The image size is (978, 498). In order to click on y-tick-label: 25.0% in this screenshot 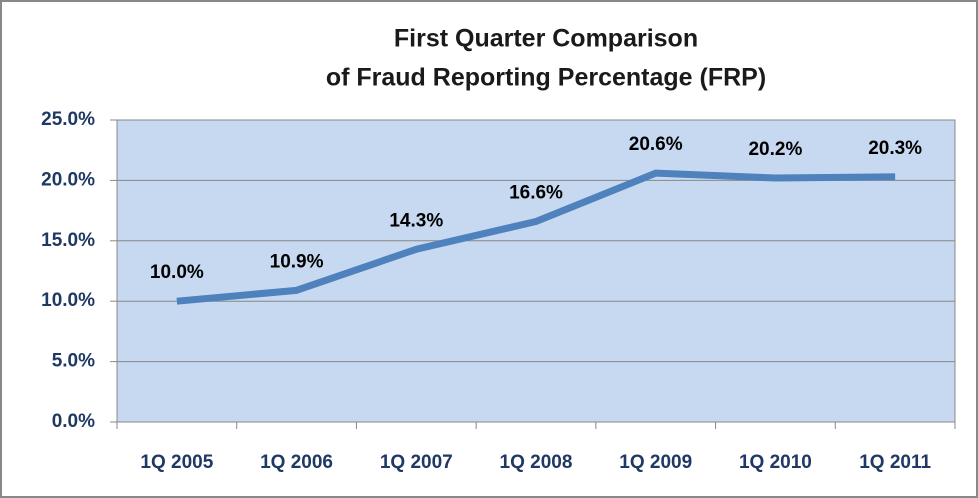, I will do `click(68, 119)`.